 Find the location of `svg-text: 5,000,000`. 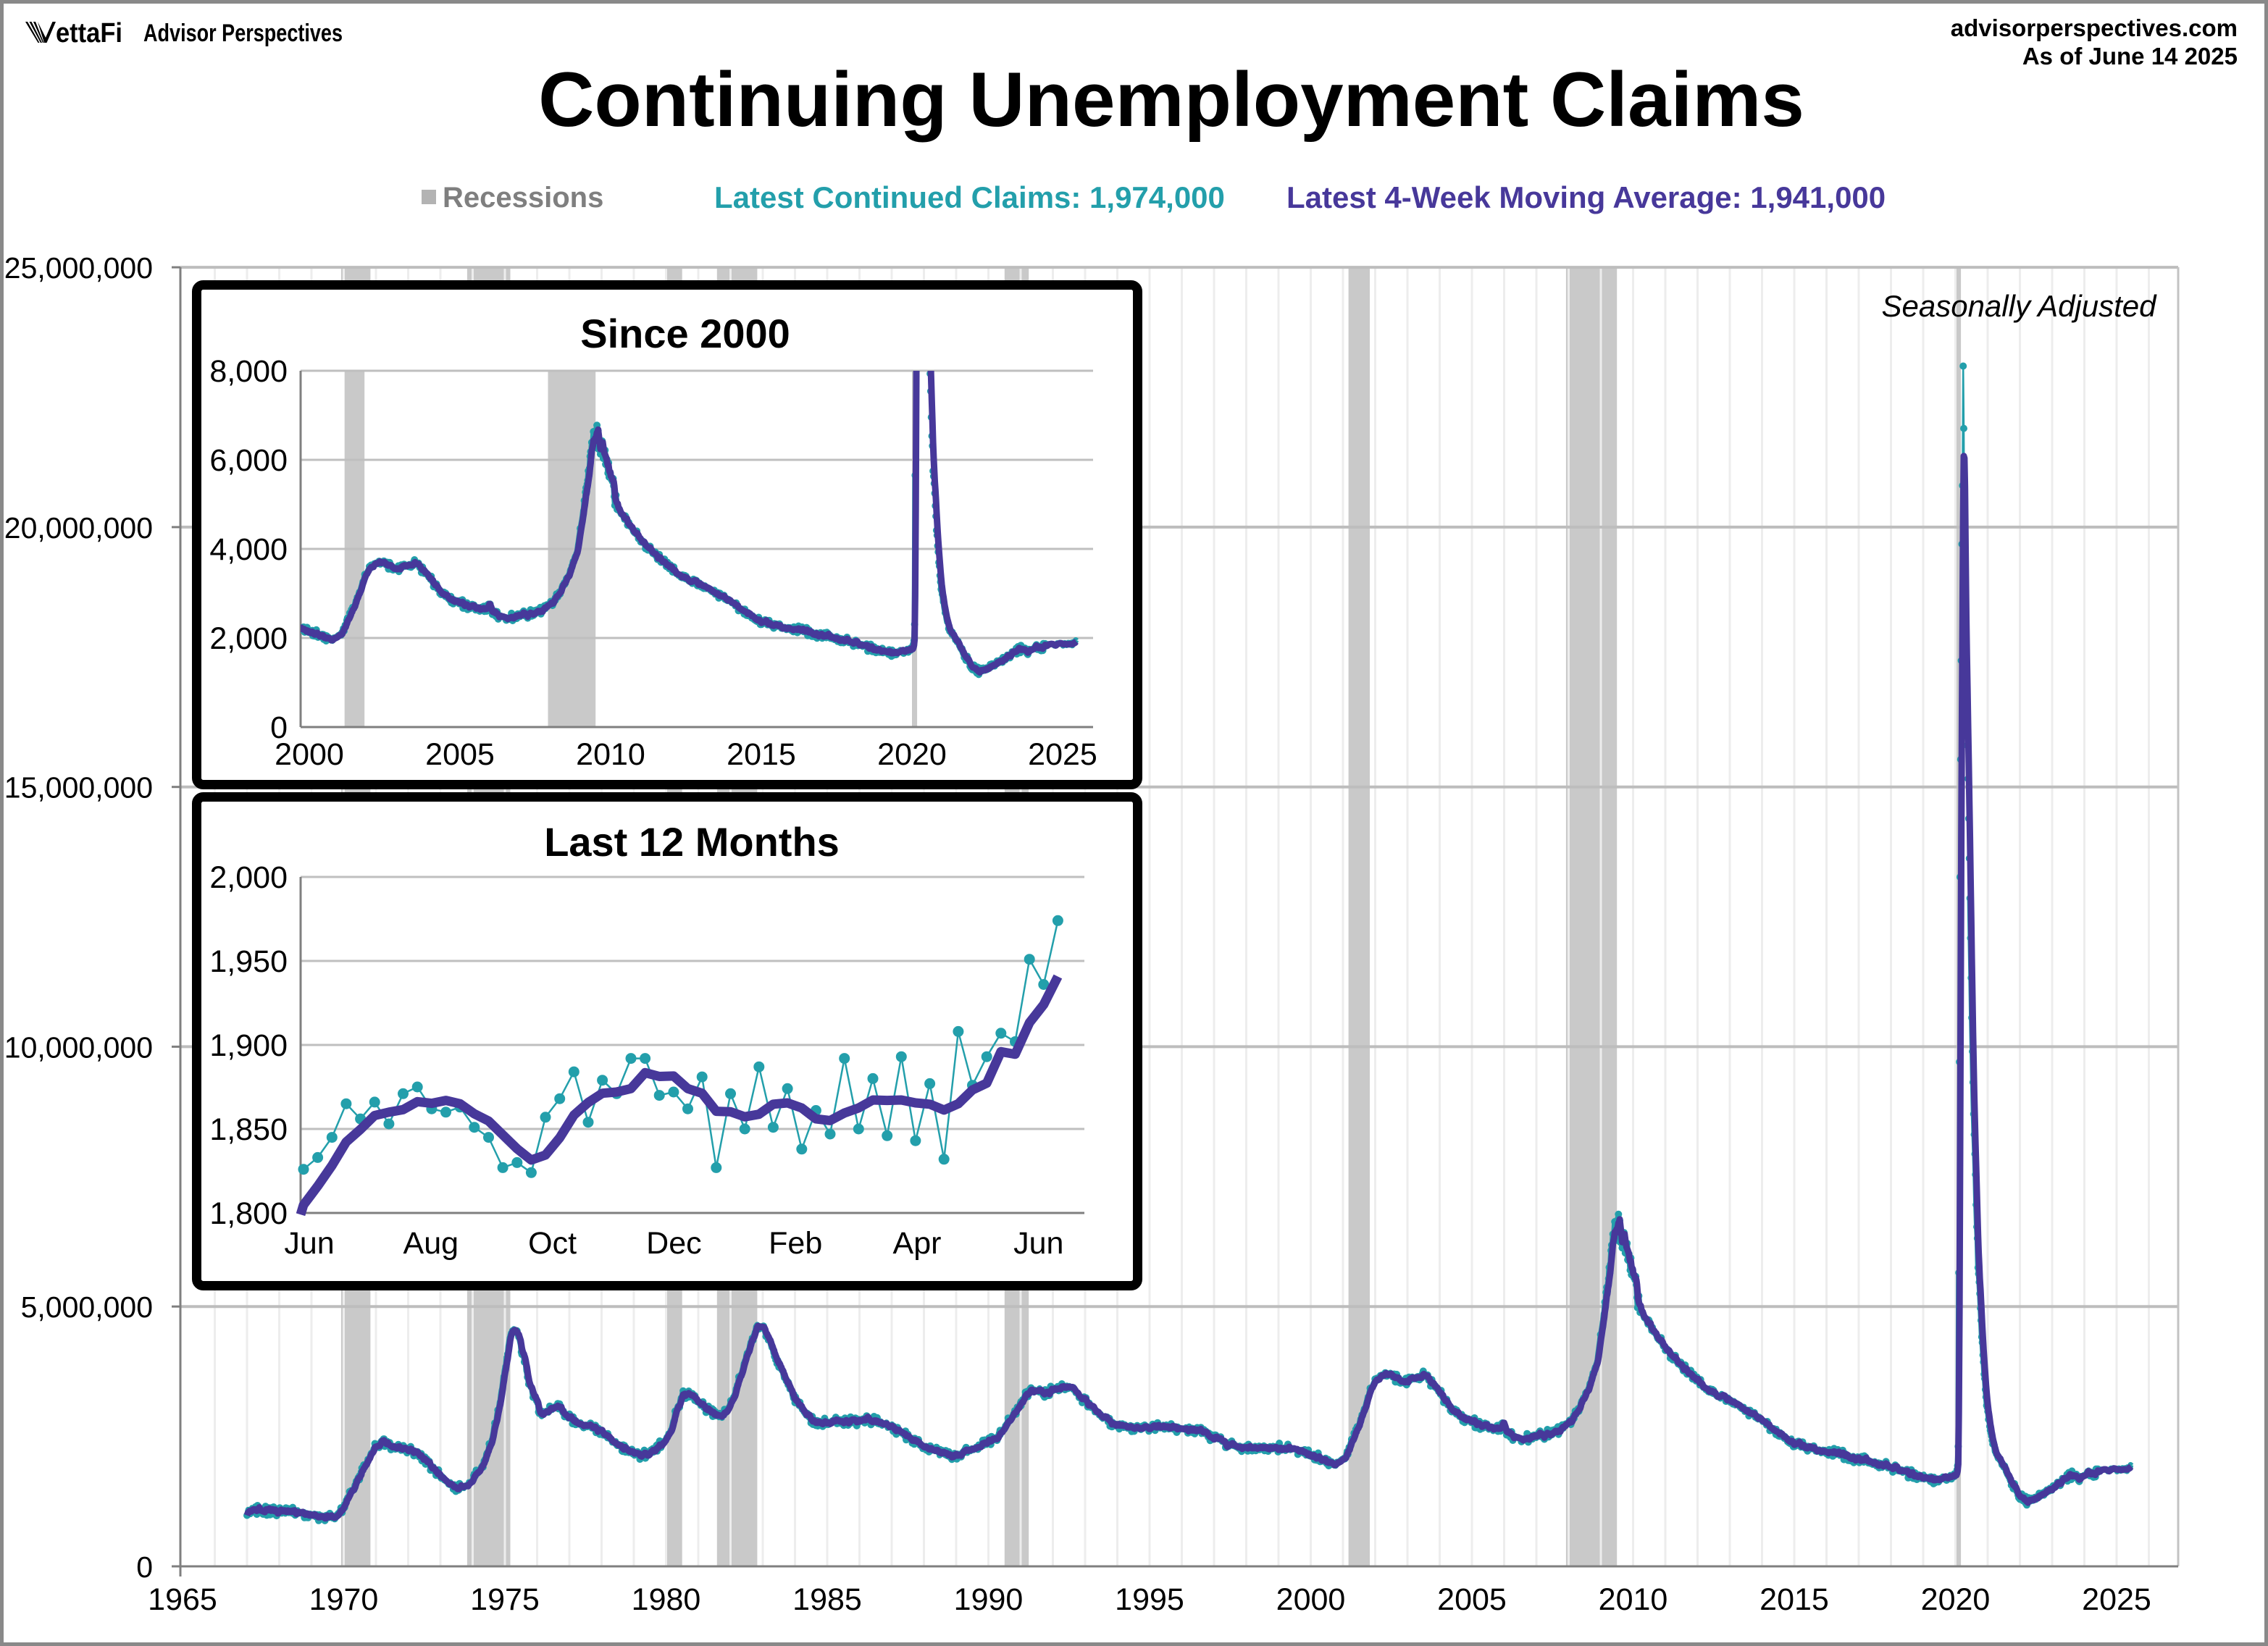

svg-text: 5,000,000 is located at coordinates (87, 1307).